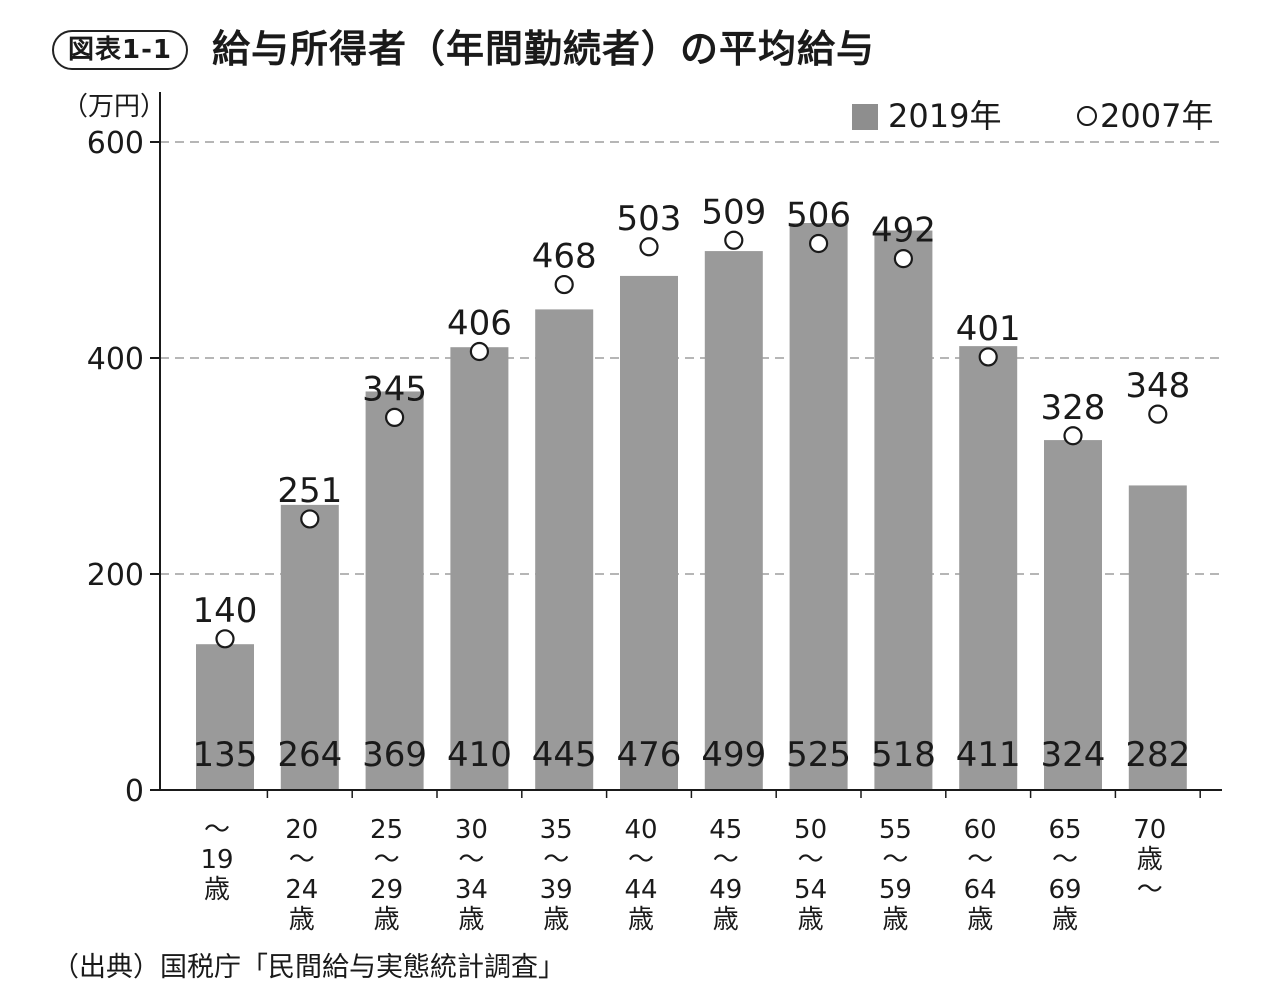  Describe the element at coordinates (725, 890) in the screenshot. I see `x-tick-label-6-2: 49` at that location.